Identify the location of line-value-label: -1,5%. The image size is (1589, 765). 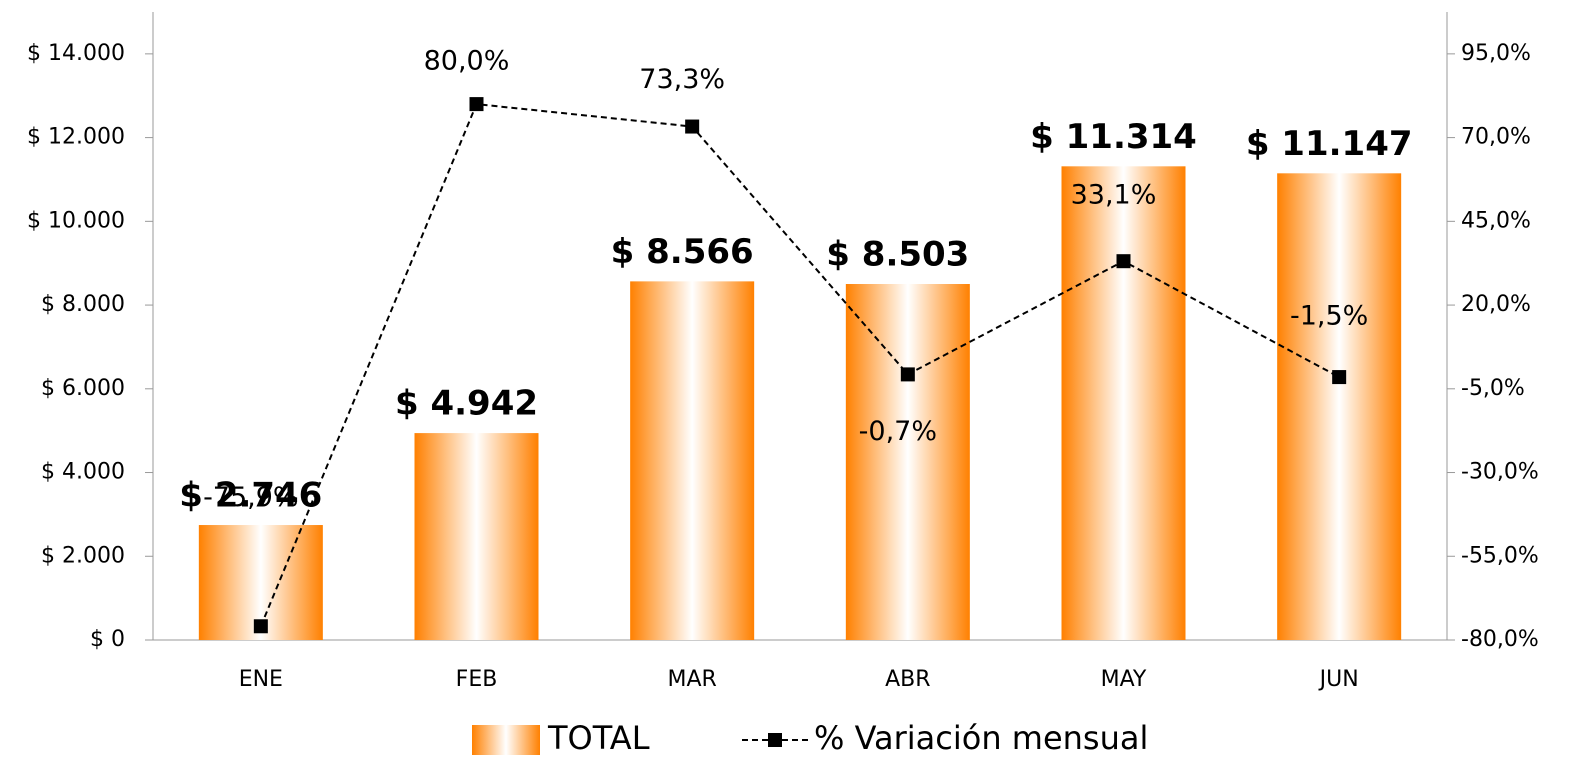
(1329, 316).